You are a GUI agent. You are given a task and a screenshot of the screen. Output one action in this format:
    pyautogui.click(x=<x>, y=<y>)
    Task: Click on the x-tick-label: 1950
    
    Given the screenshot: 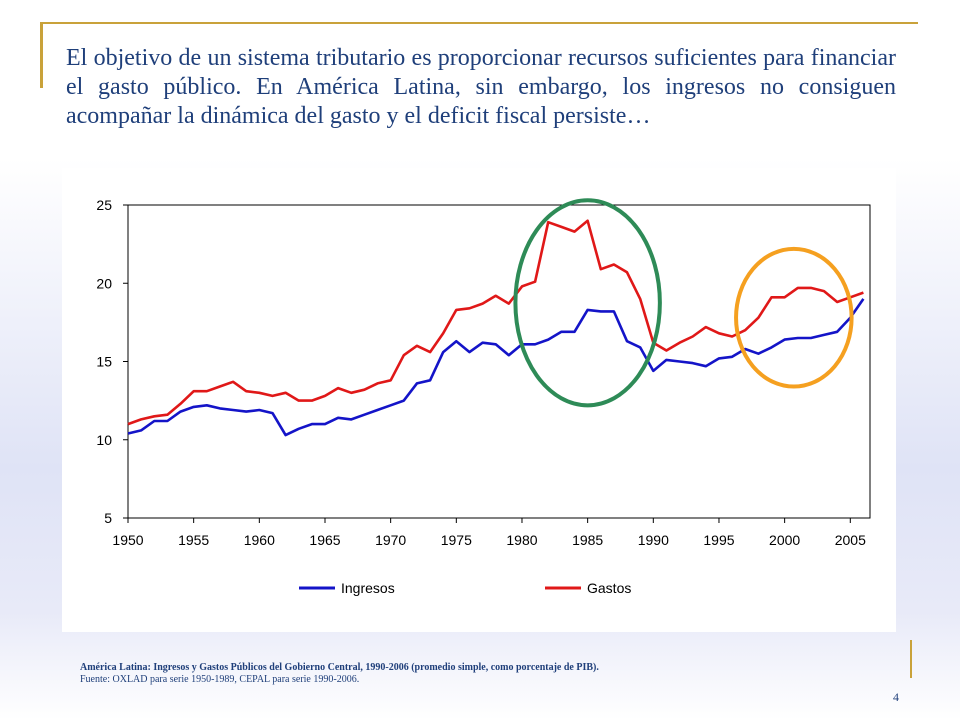 What is the action you would take?
    pyautogui.click(x=127, y=540)
    